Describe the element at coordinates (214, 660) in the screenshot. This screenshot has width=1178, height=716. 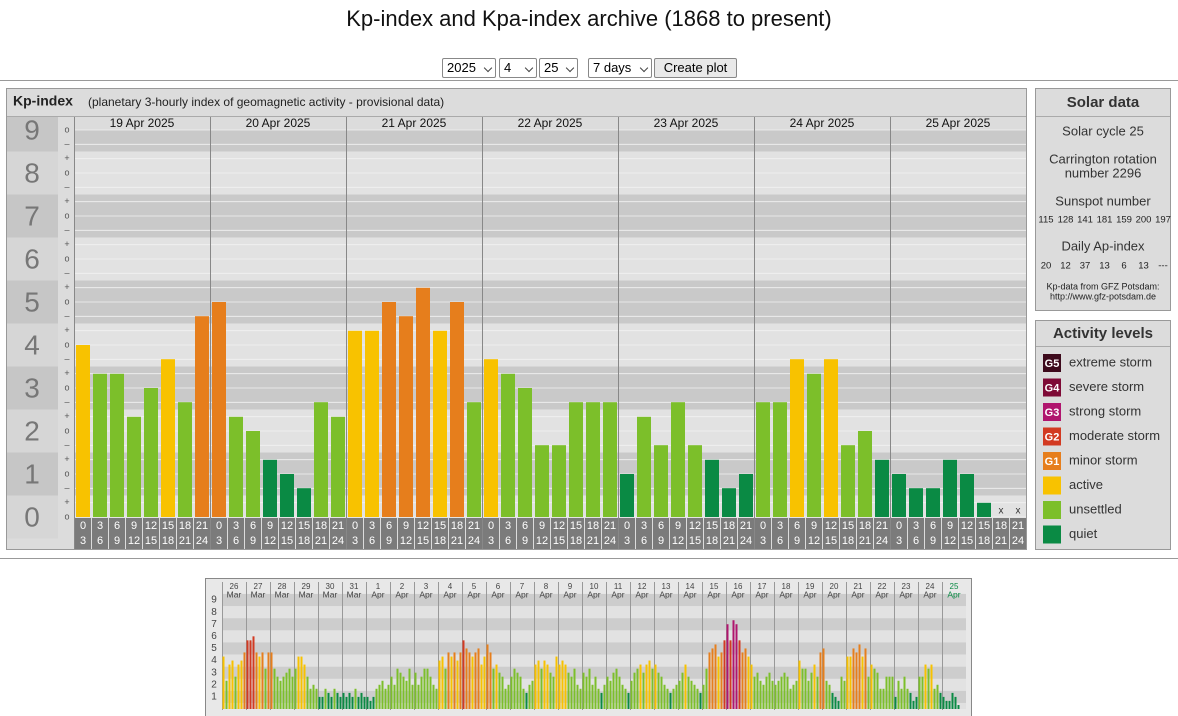
I see `mini-y-tick-label: 4` at that location.